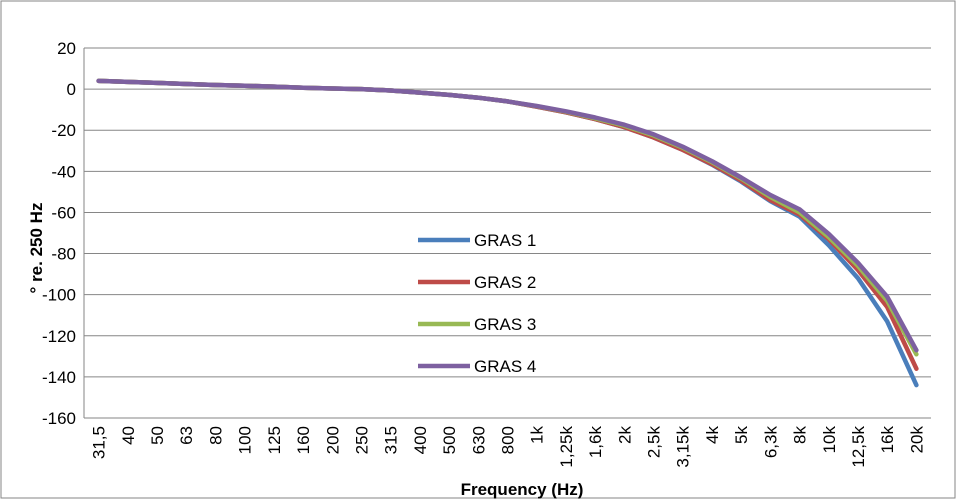  Describe the element at coordinates (522, 489) in the screenshot. I see `x-axis-title: Frequency (Hz)` at that location.